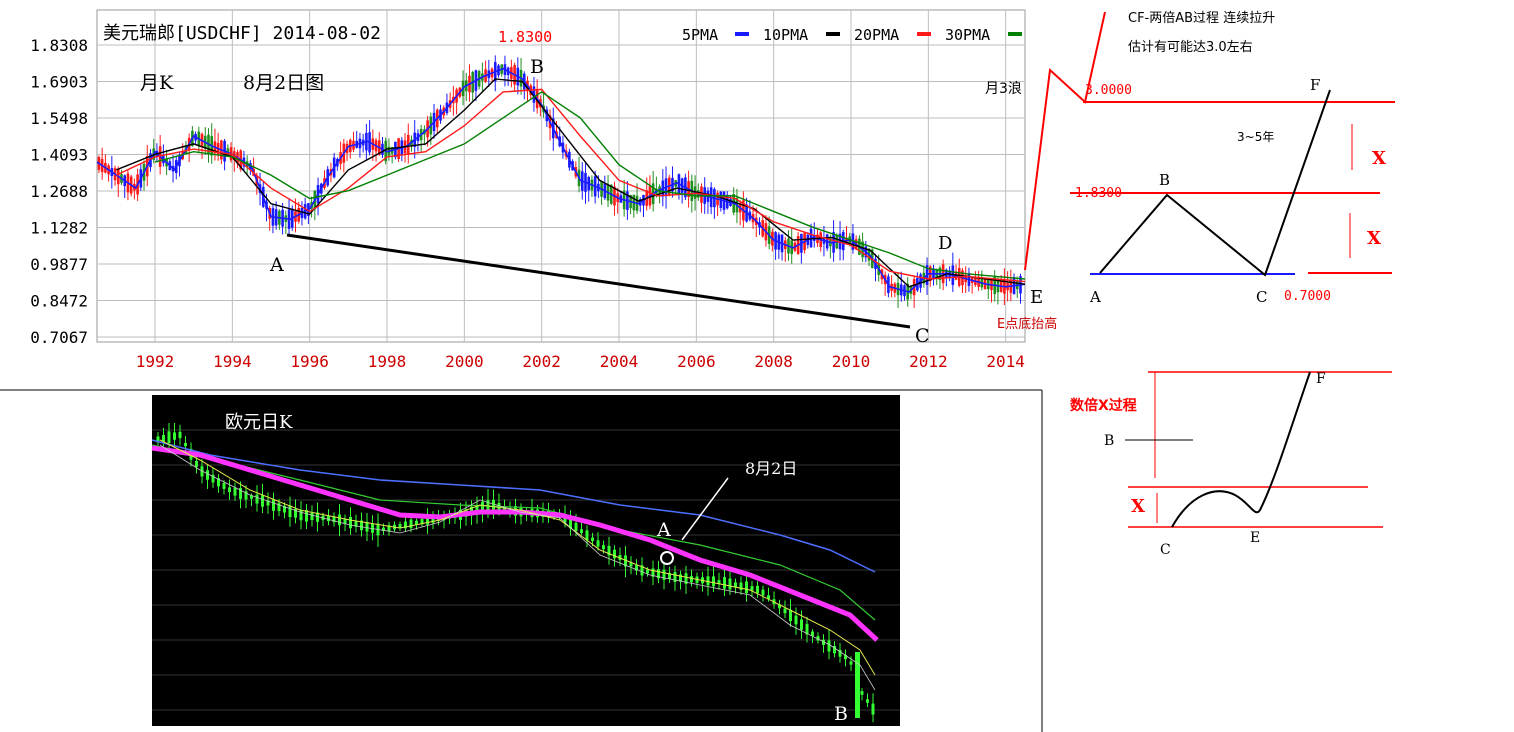  I want to click on diagram-point-c: C, so click(1261, 297).